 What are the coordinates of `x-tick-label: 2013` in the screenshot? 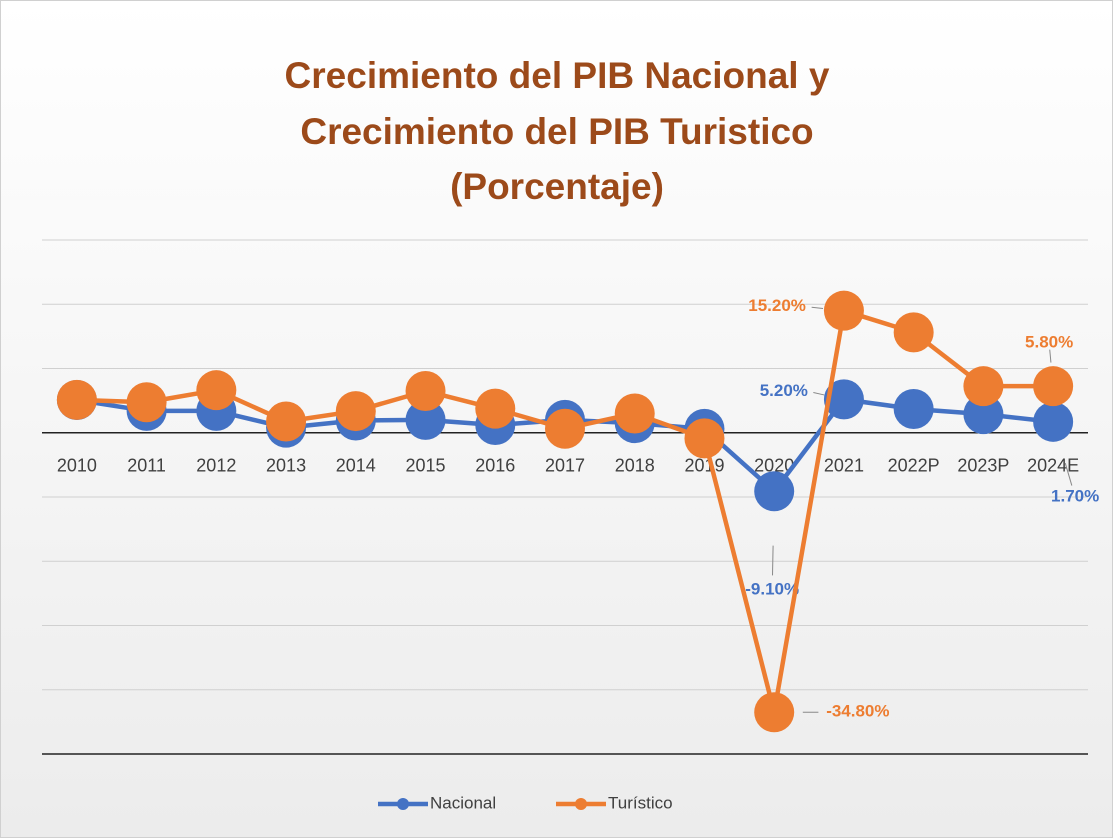 It's located at (286, 466).